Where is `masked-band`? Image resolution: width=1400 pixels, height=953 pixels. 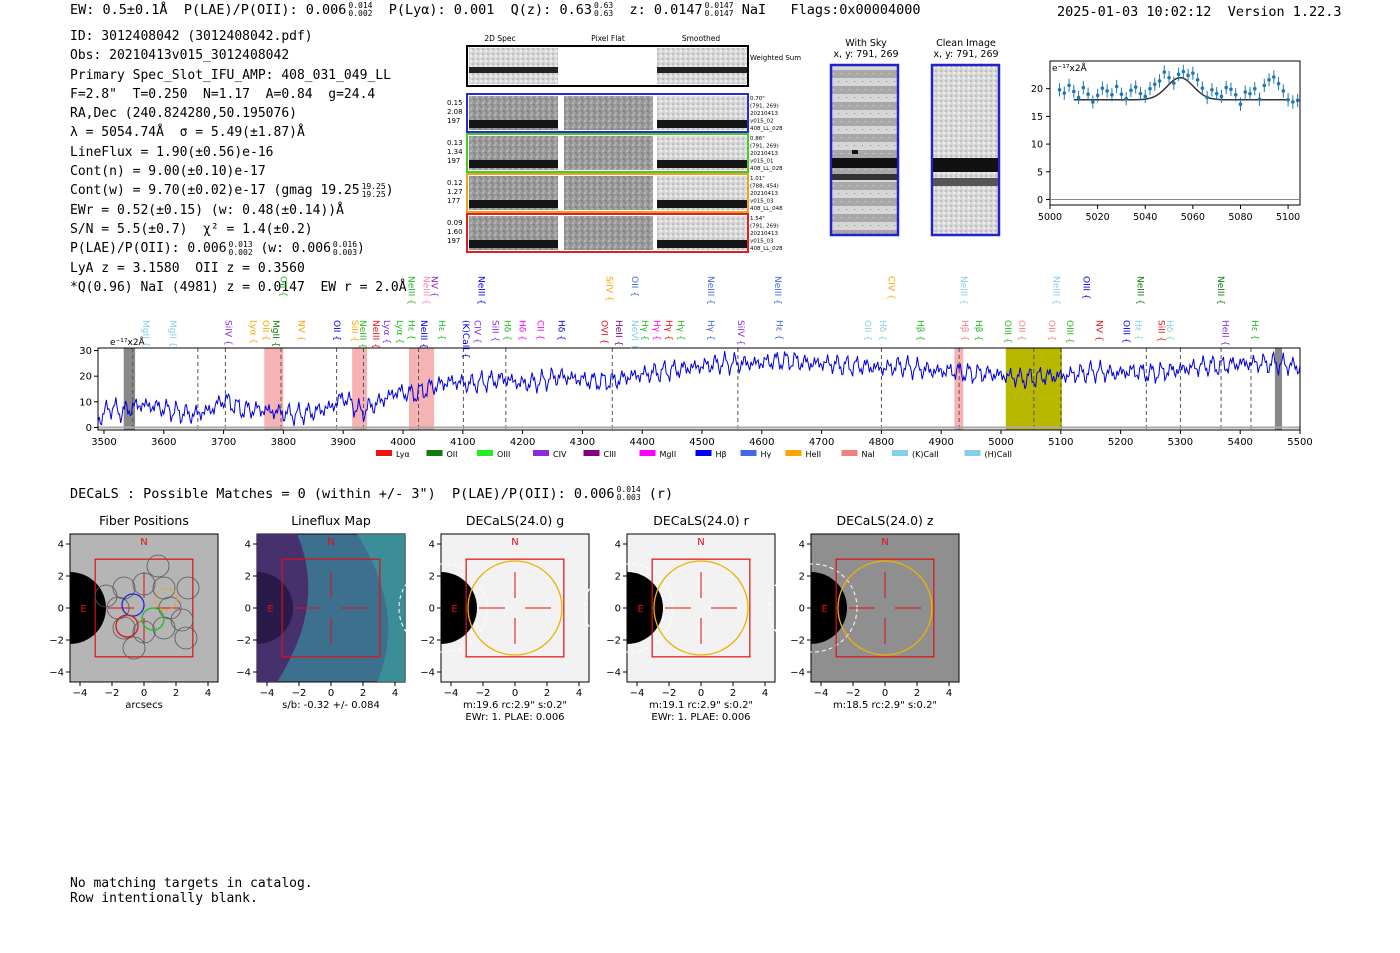 masked-band is located at coordinates (129, 389).